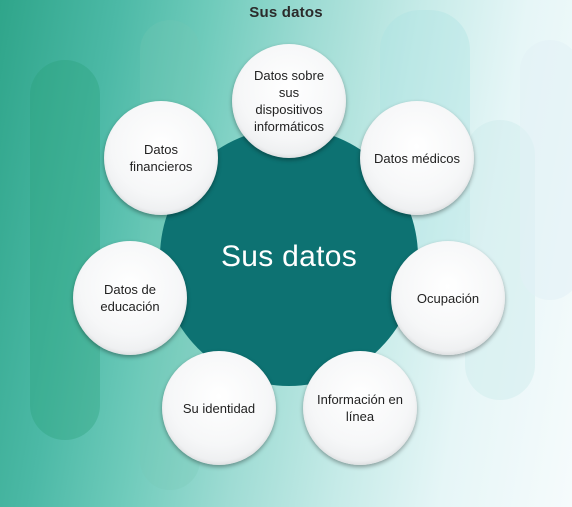 This screenshot has height=507, width=572. I want to click on node-education-data: Datos de educación, so click(130, 298).